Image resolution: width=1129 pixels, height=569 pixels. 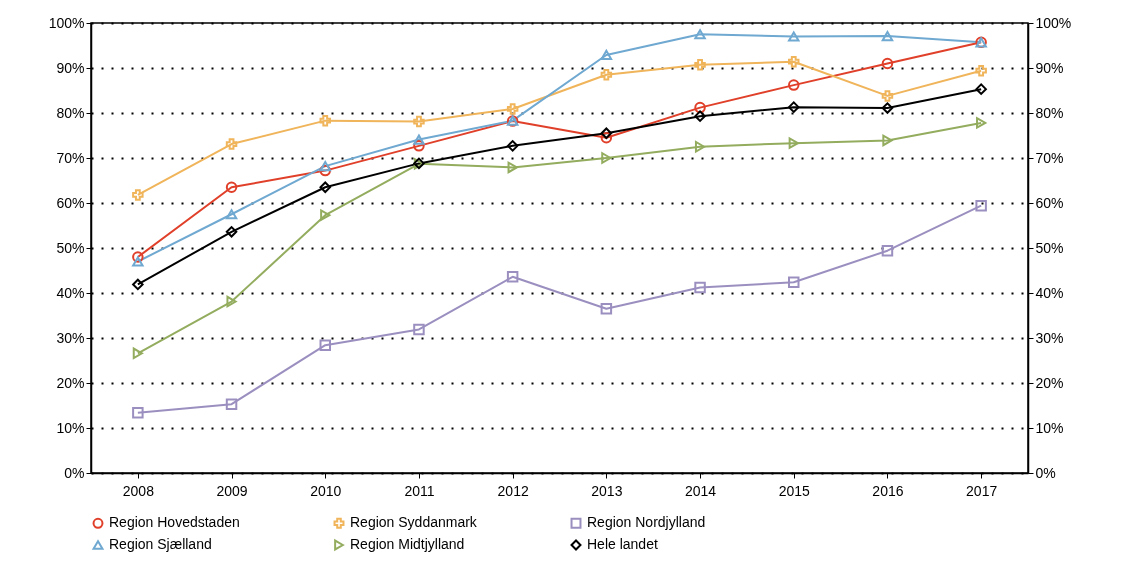 What do you see at coordinates (70, 382) in the screenshot?
I see `y-tick-label: 20%` at bounding box center [70, 382].